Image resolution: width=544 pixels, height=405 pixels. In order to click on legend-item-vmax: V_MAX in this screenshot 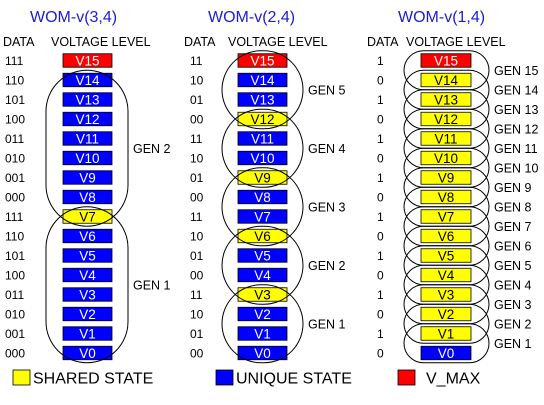, I will do `click(439, 378)`.